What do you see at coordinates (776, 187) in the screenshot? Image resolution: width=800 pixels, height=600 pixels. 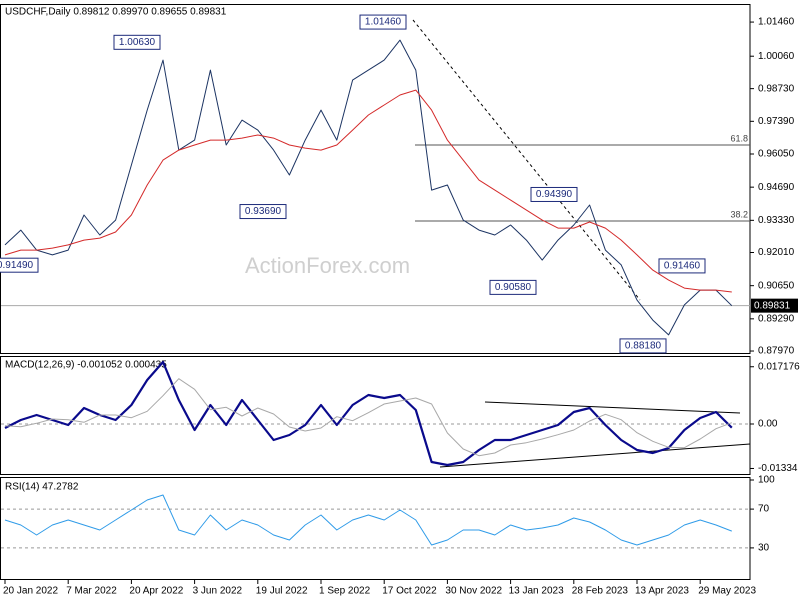 I see `y-tick-label: 0.94690` at bounding box center [776, 187].